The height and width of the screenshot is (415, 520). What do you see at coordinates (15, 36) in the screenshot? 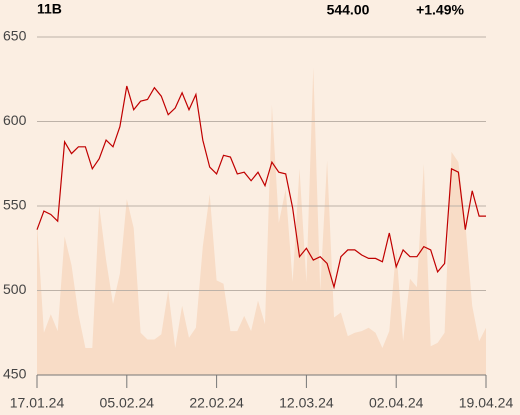
I see `y-tick-label: 650` at bounding box center [15, 36].